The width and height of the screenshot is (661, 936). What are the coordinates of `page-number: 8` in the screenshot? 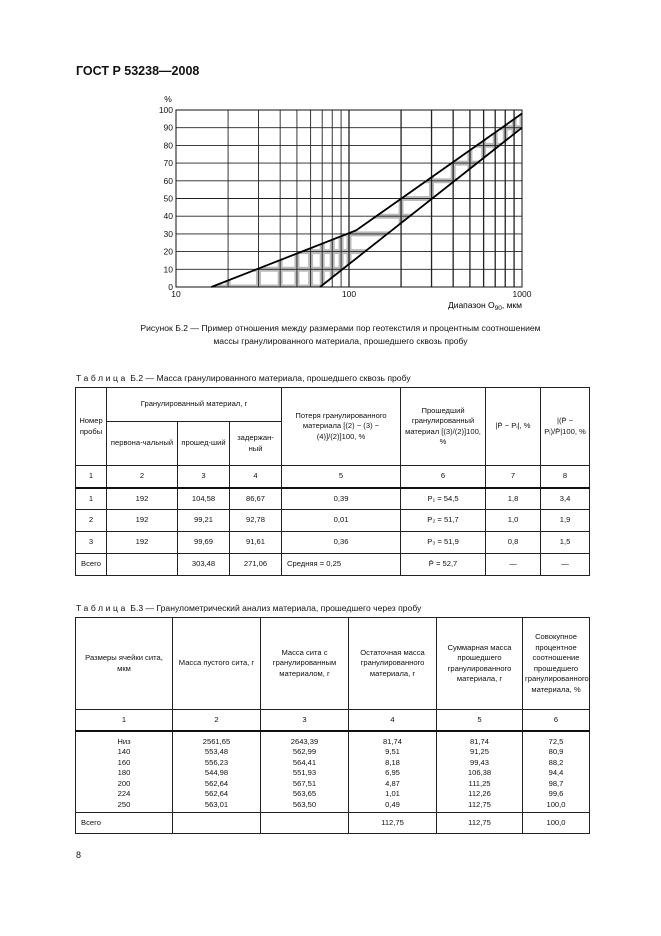 It's located at (79, 855).